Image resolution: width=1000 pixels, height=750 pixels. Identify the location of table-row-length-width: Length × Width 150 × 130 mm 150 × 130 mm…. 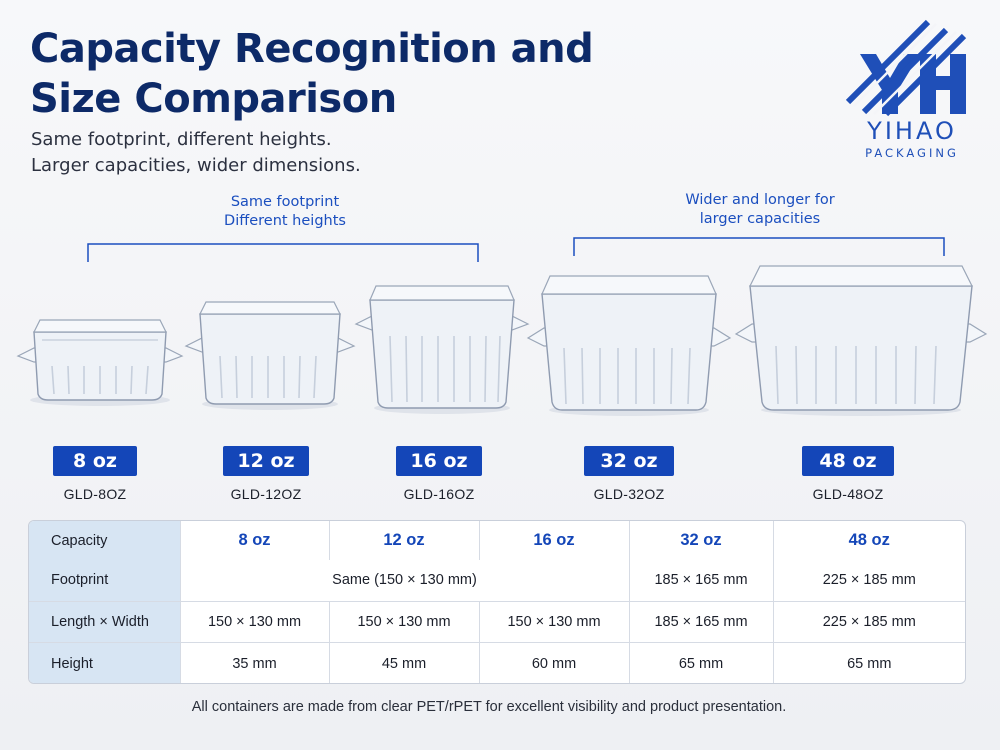
(497, 622).